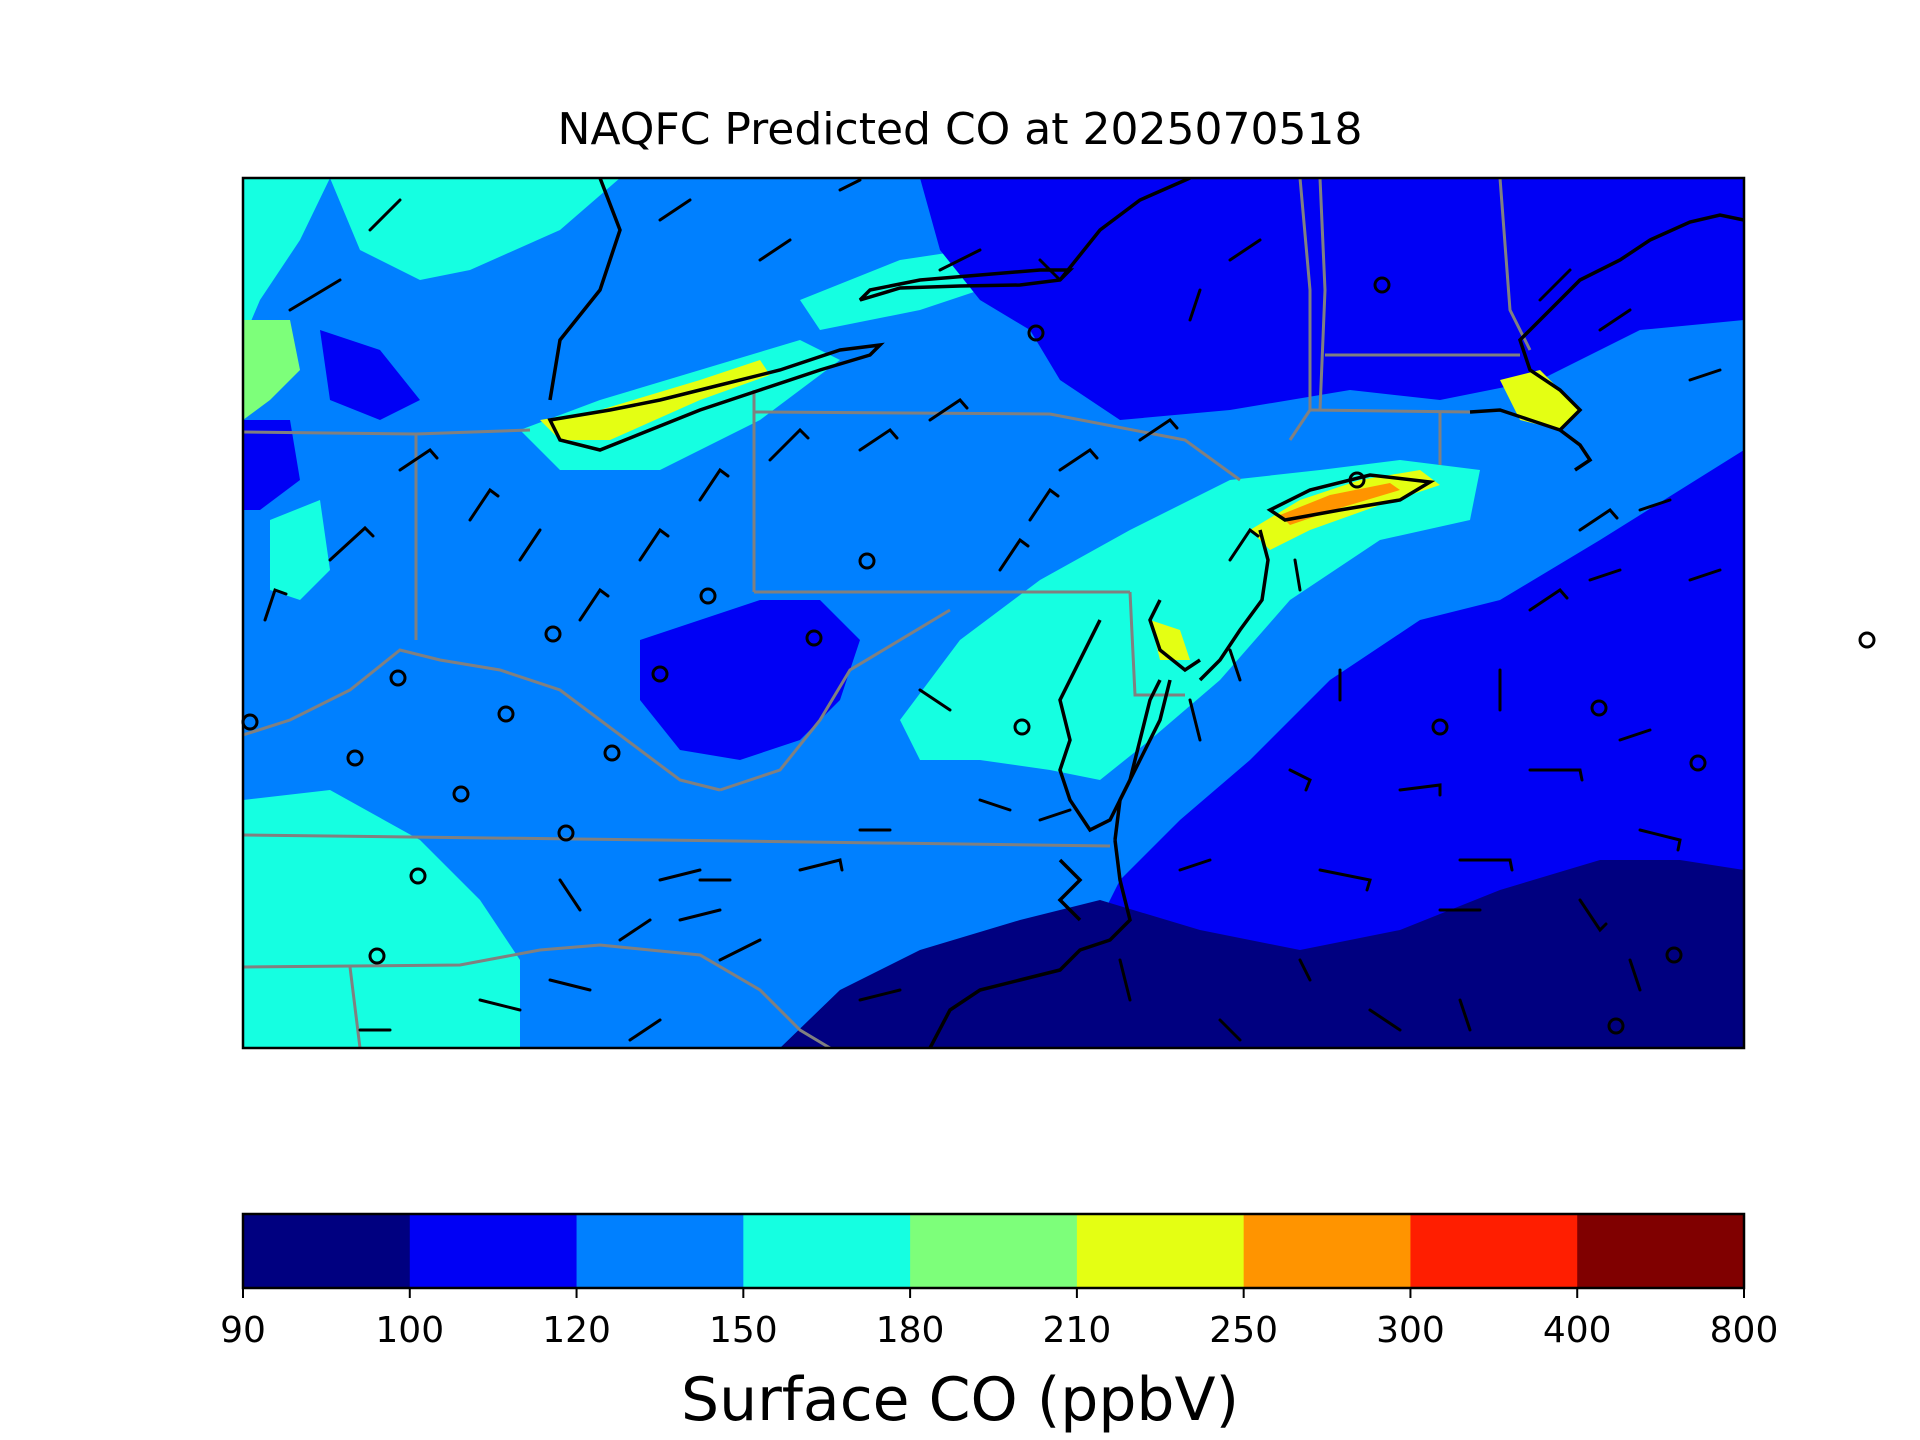 The width and height of the screenshot is (1920, 1440). What do you see at coordinates (1077, 1330) in the screenshot?
I see `colorbar-tick-label: 210` at bounding box center [1077, 1330].